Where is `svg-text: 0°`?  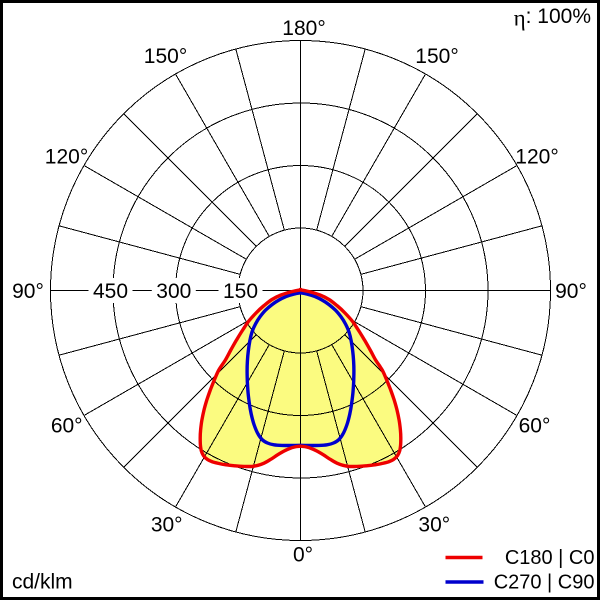 svg-text: 0° is located at coordinates (303, 555).